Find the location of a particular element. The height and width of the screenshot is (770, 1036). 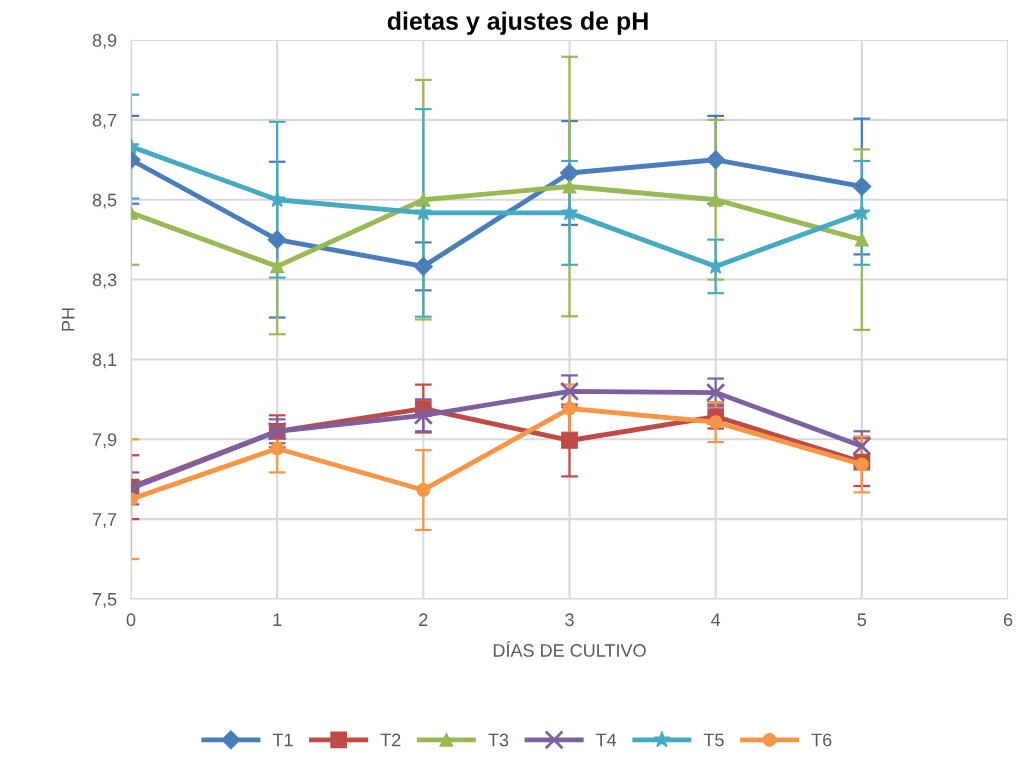

legend-label: T6 is located at coordinates (821, 740).